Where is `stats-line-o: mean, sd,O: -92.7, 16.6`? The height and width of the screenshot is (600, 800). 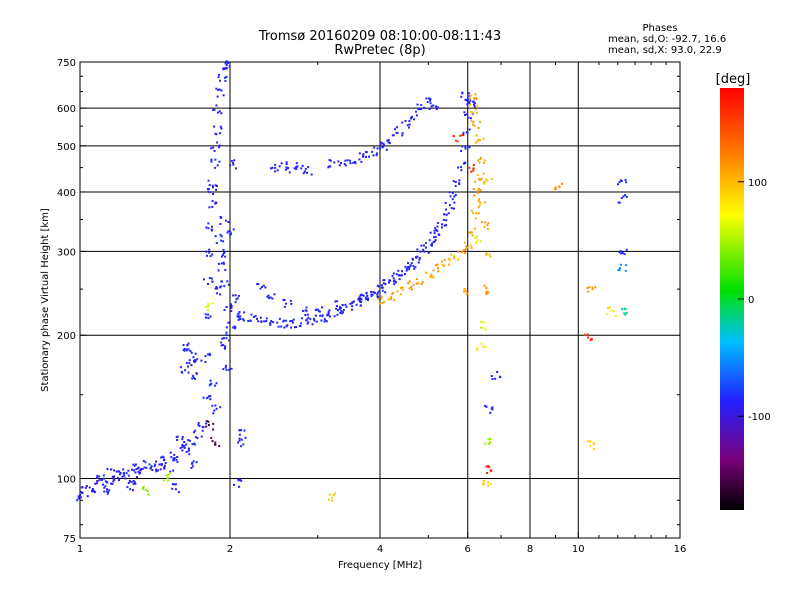 stats-line-o: mean, sd,O: -92.7, 16.6 is located at coordinates (667, 39).